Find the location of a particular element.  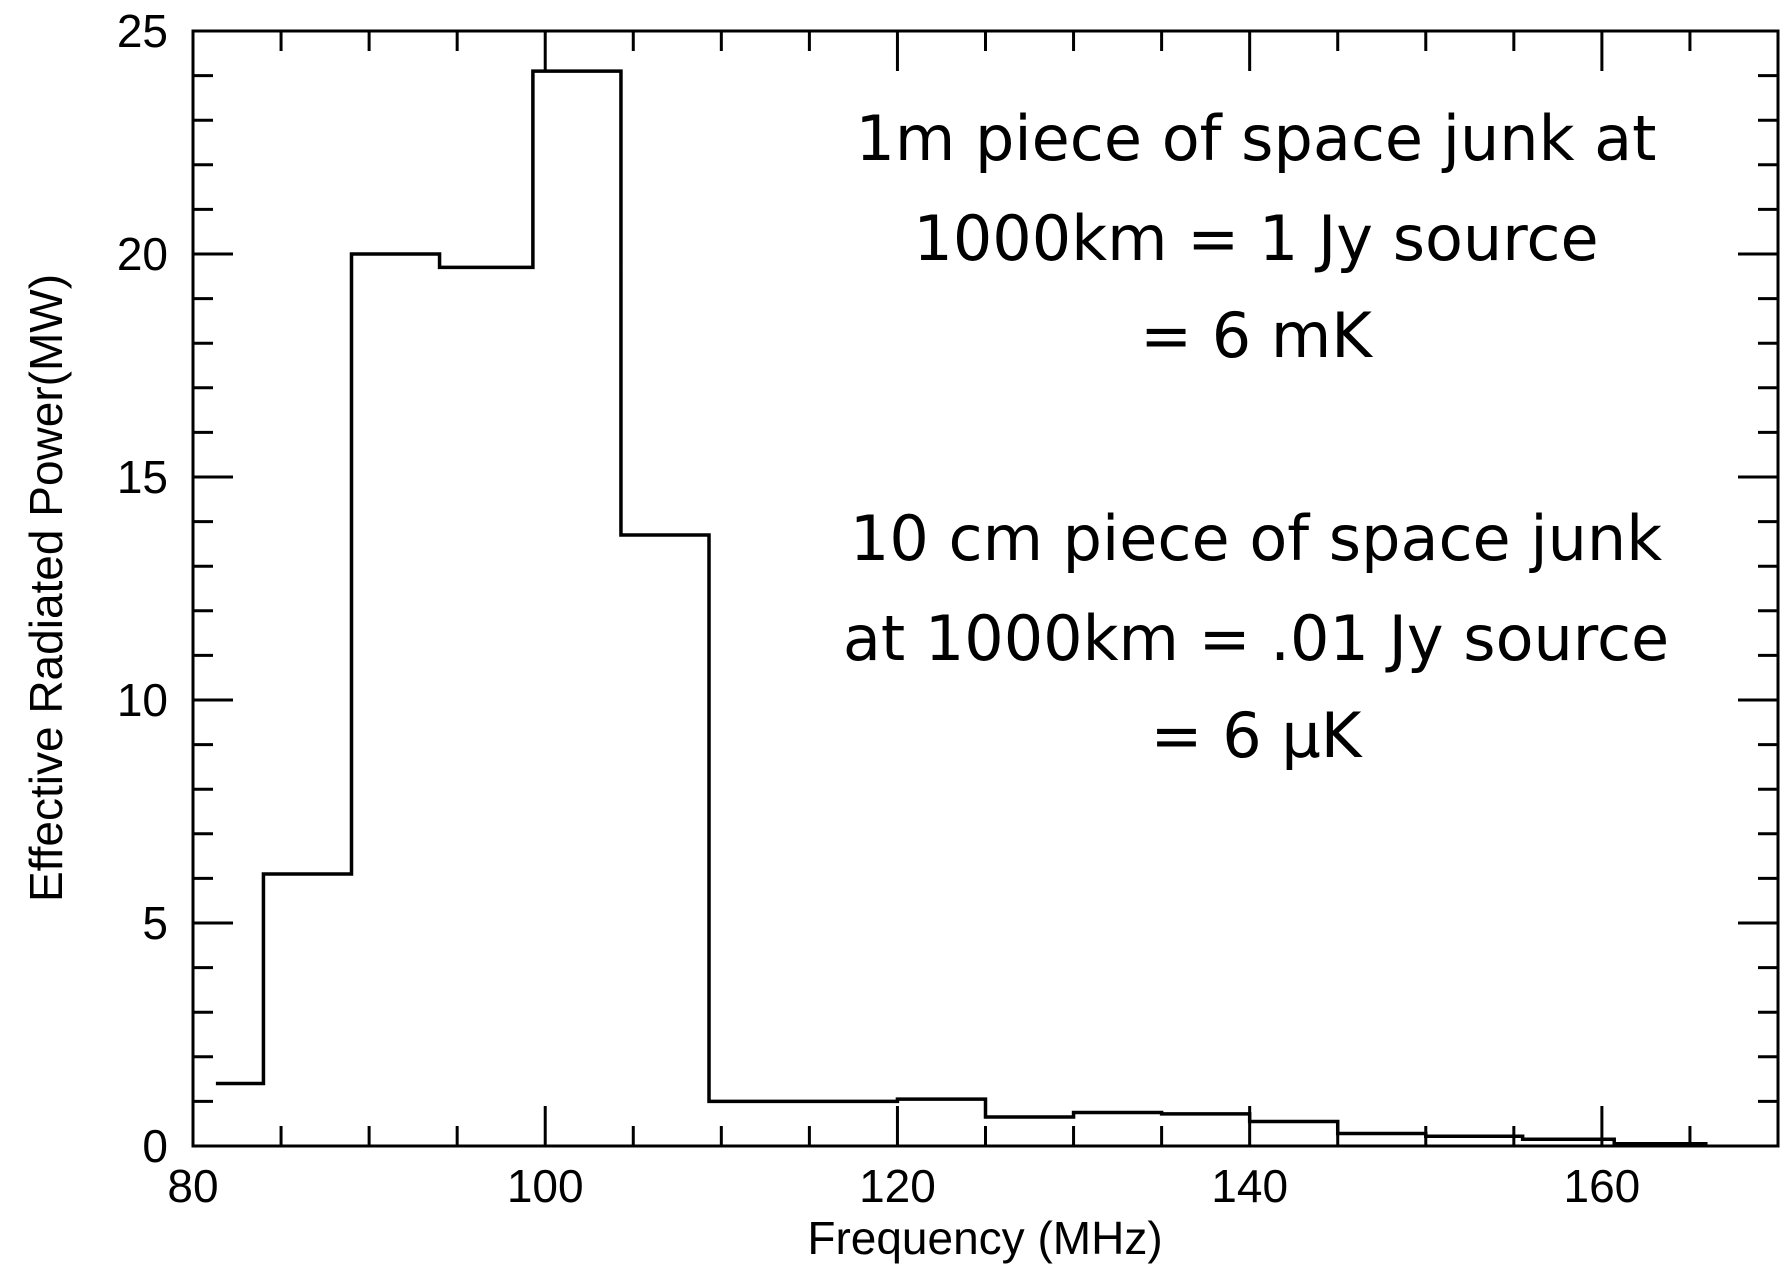

y-tick-labels: 0 5 10 15 20 25 is located at coordinates (142, 588).